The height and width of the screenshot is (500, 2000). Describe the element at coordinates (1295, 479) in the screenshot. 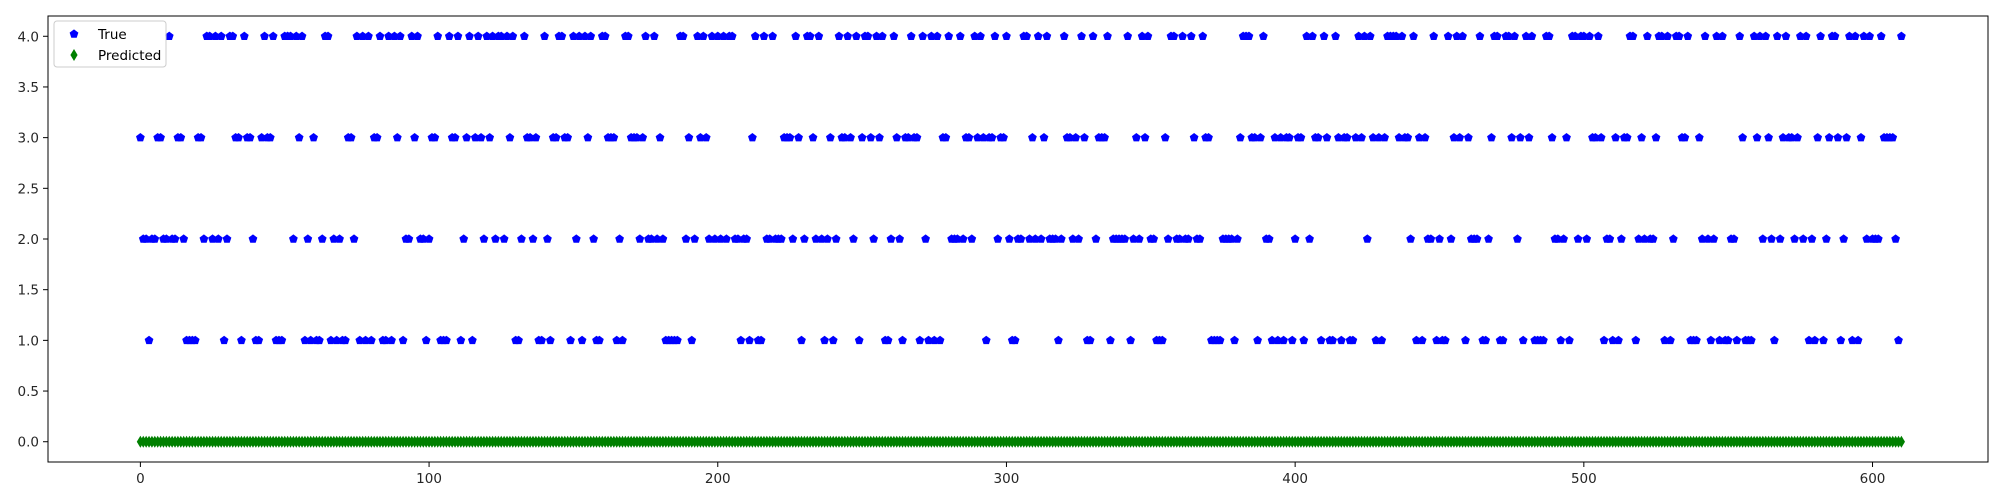

I see `x-tick-label: 400` at that location.